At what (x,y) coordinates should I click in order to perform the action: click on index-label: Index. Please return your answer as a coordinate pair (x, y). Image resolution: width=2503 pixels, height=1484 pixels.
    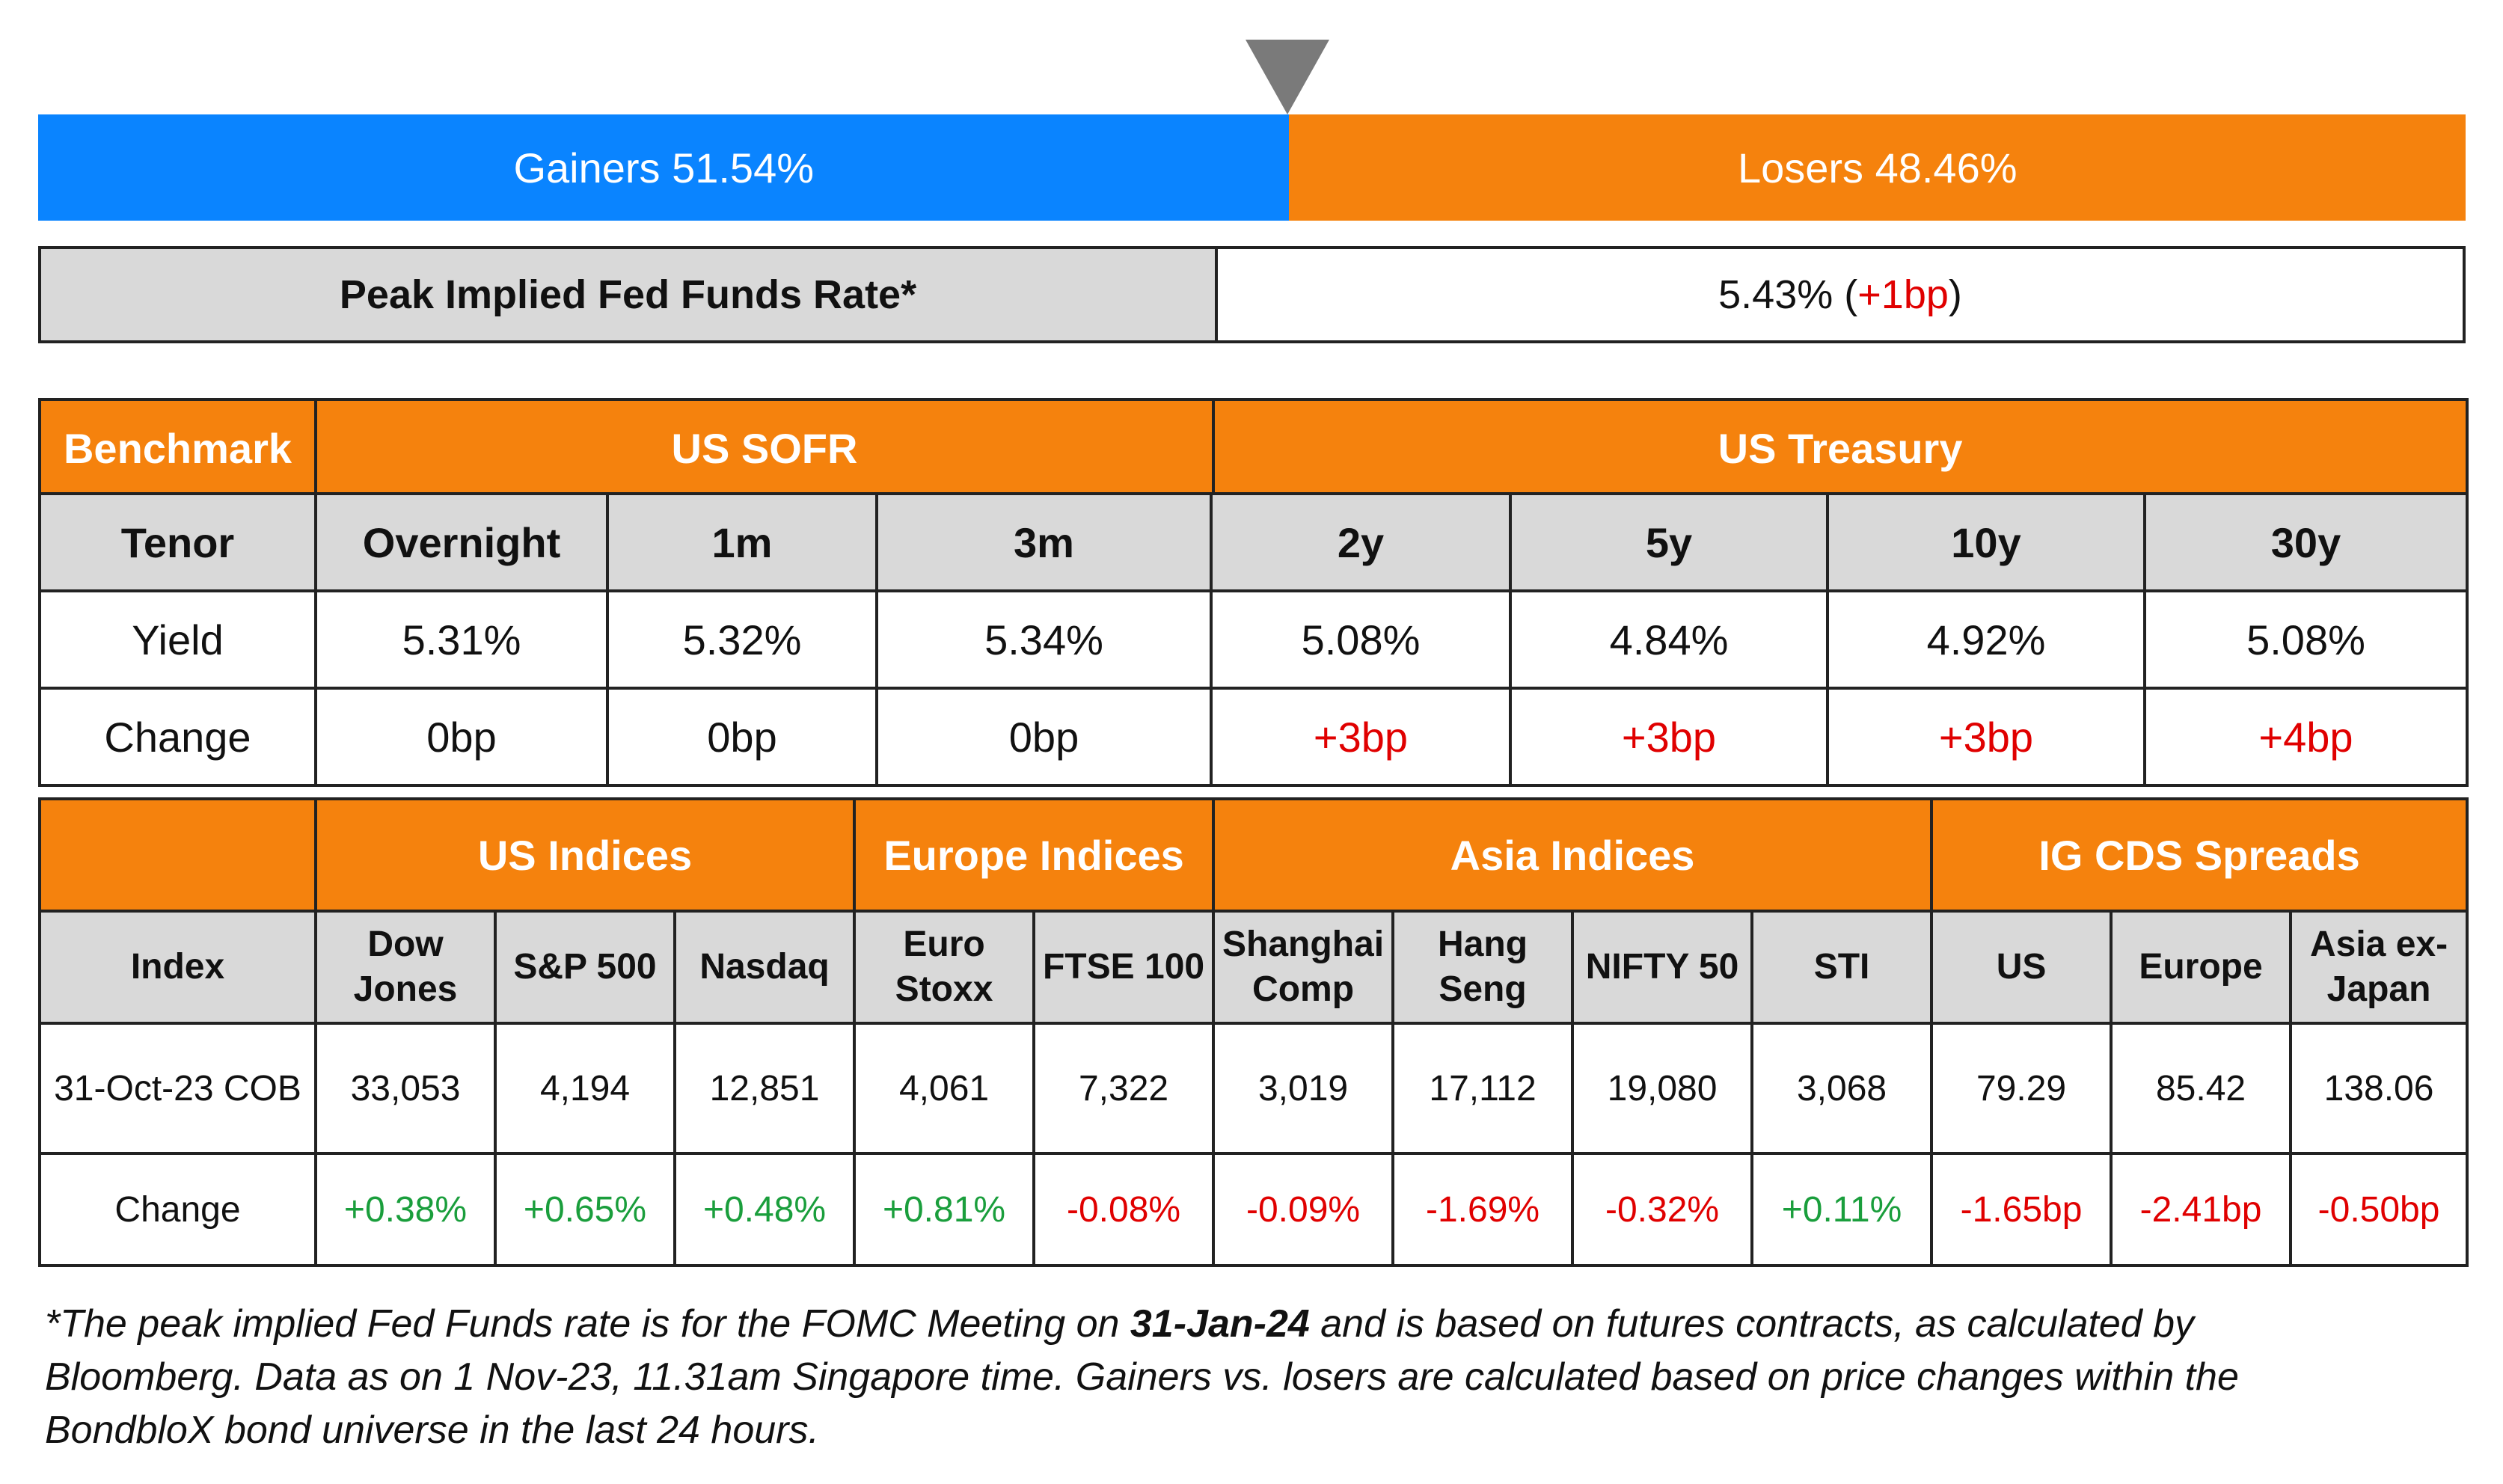
    Looking at the image, I should click on (178, 967).